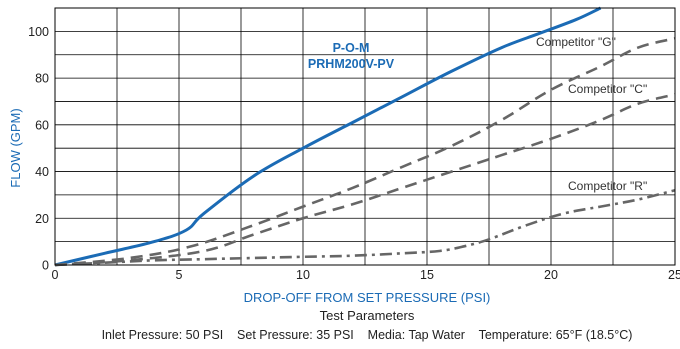  I want to click on x-tick-label: 10, so click(303, 275).